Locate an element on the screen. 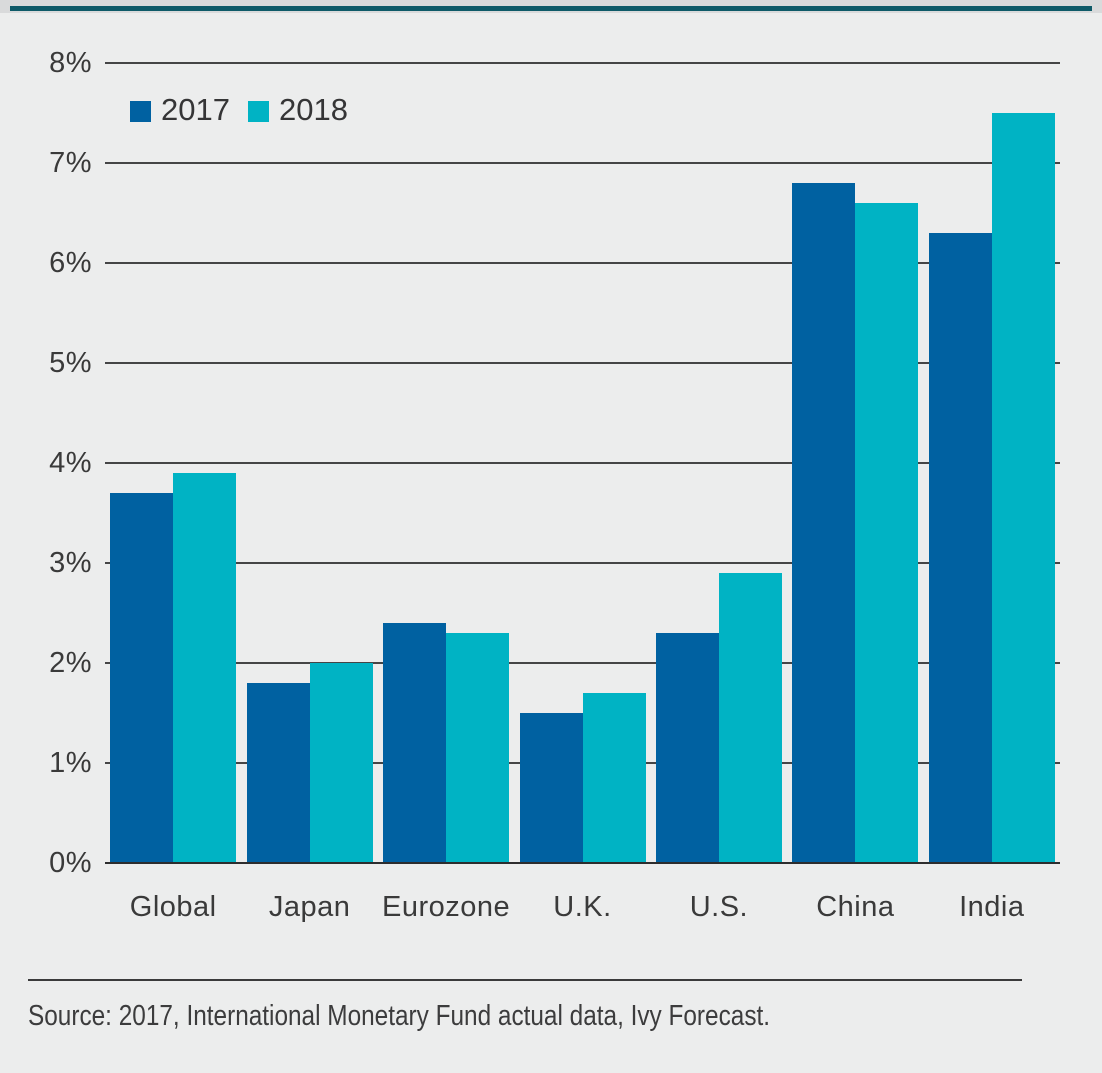  gridline-7pct is located at coordinates (582, 163).